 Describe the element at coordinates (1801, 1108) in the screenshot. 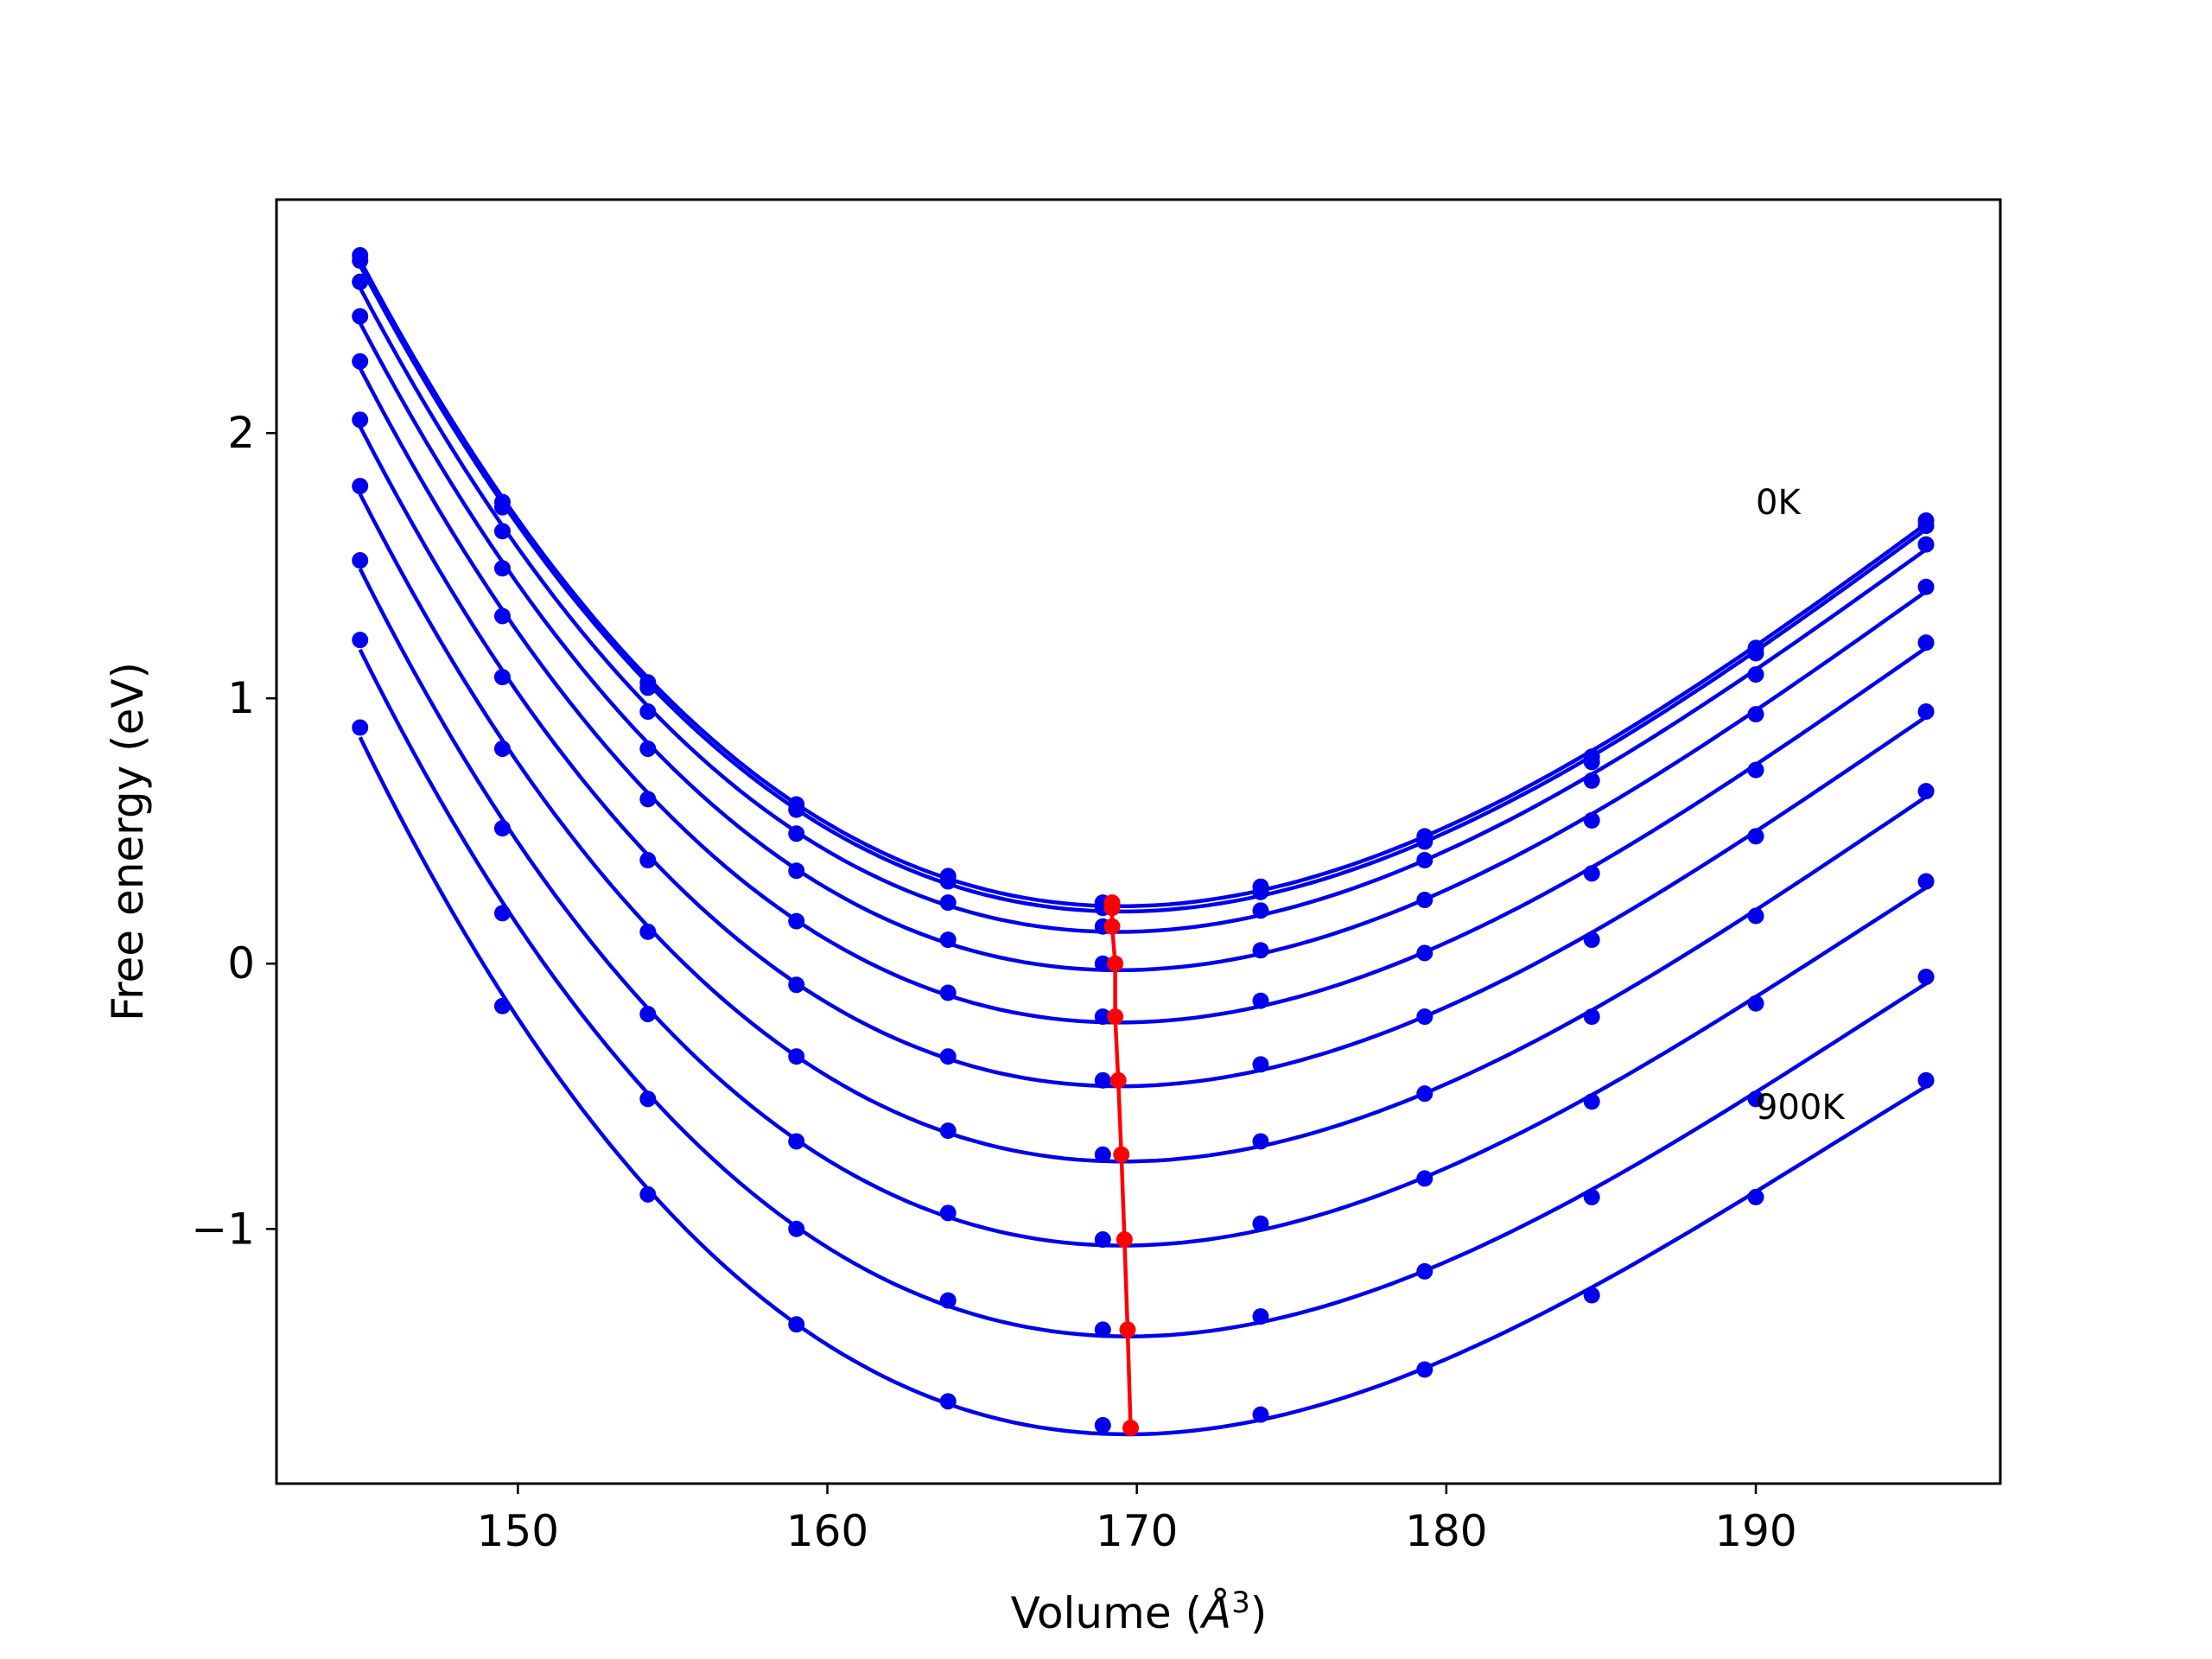

I see `temperature-annotation: 900K` at that location.